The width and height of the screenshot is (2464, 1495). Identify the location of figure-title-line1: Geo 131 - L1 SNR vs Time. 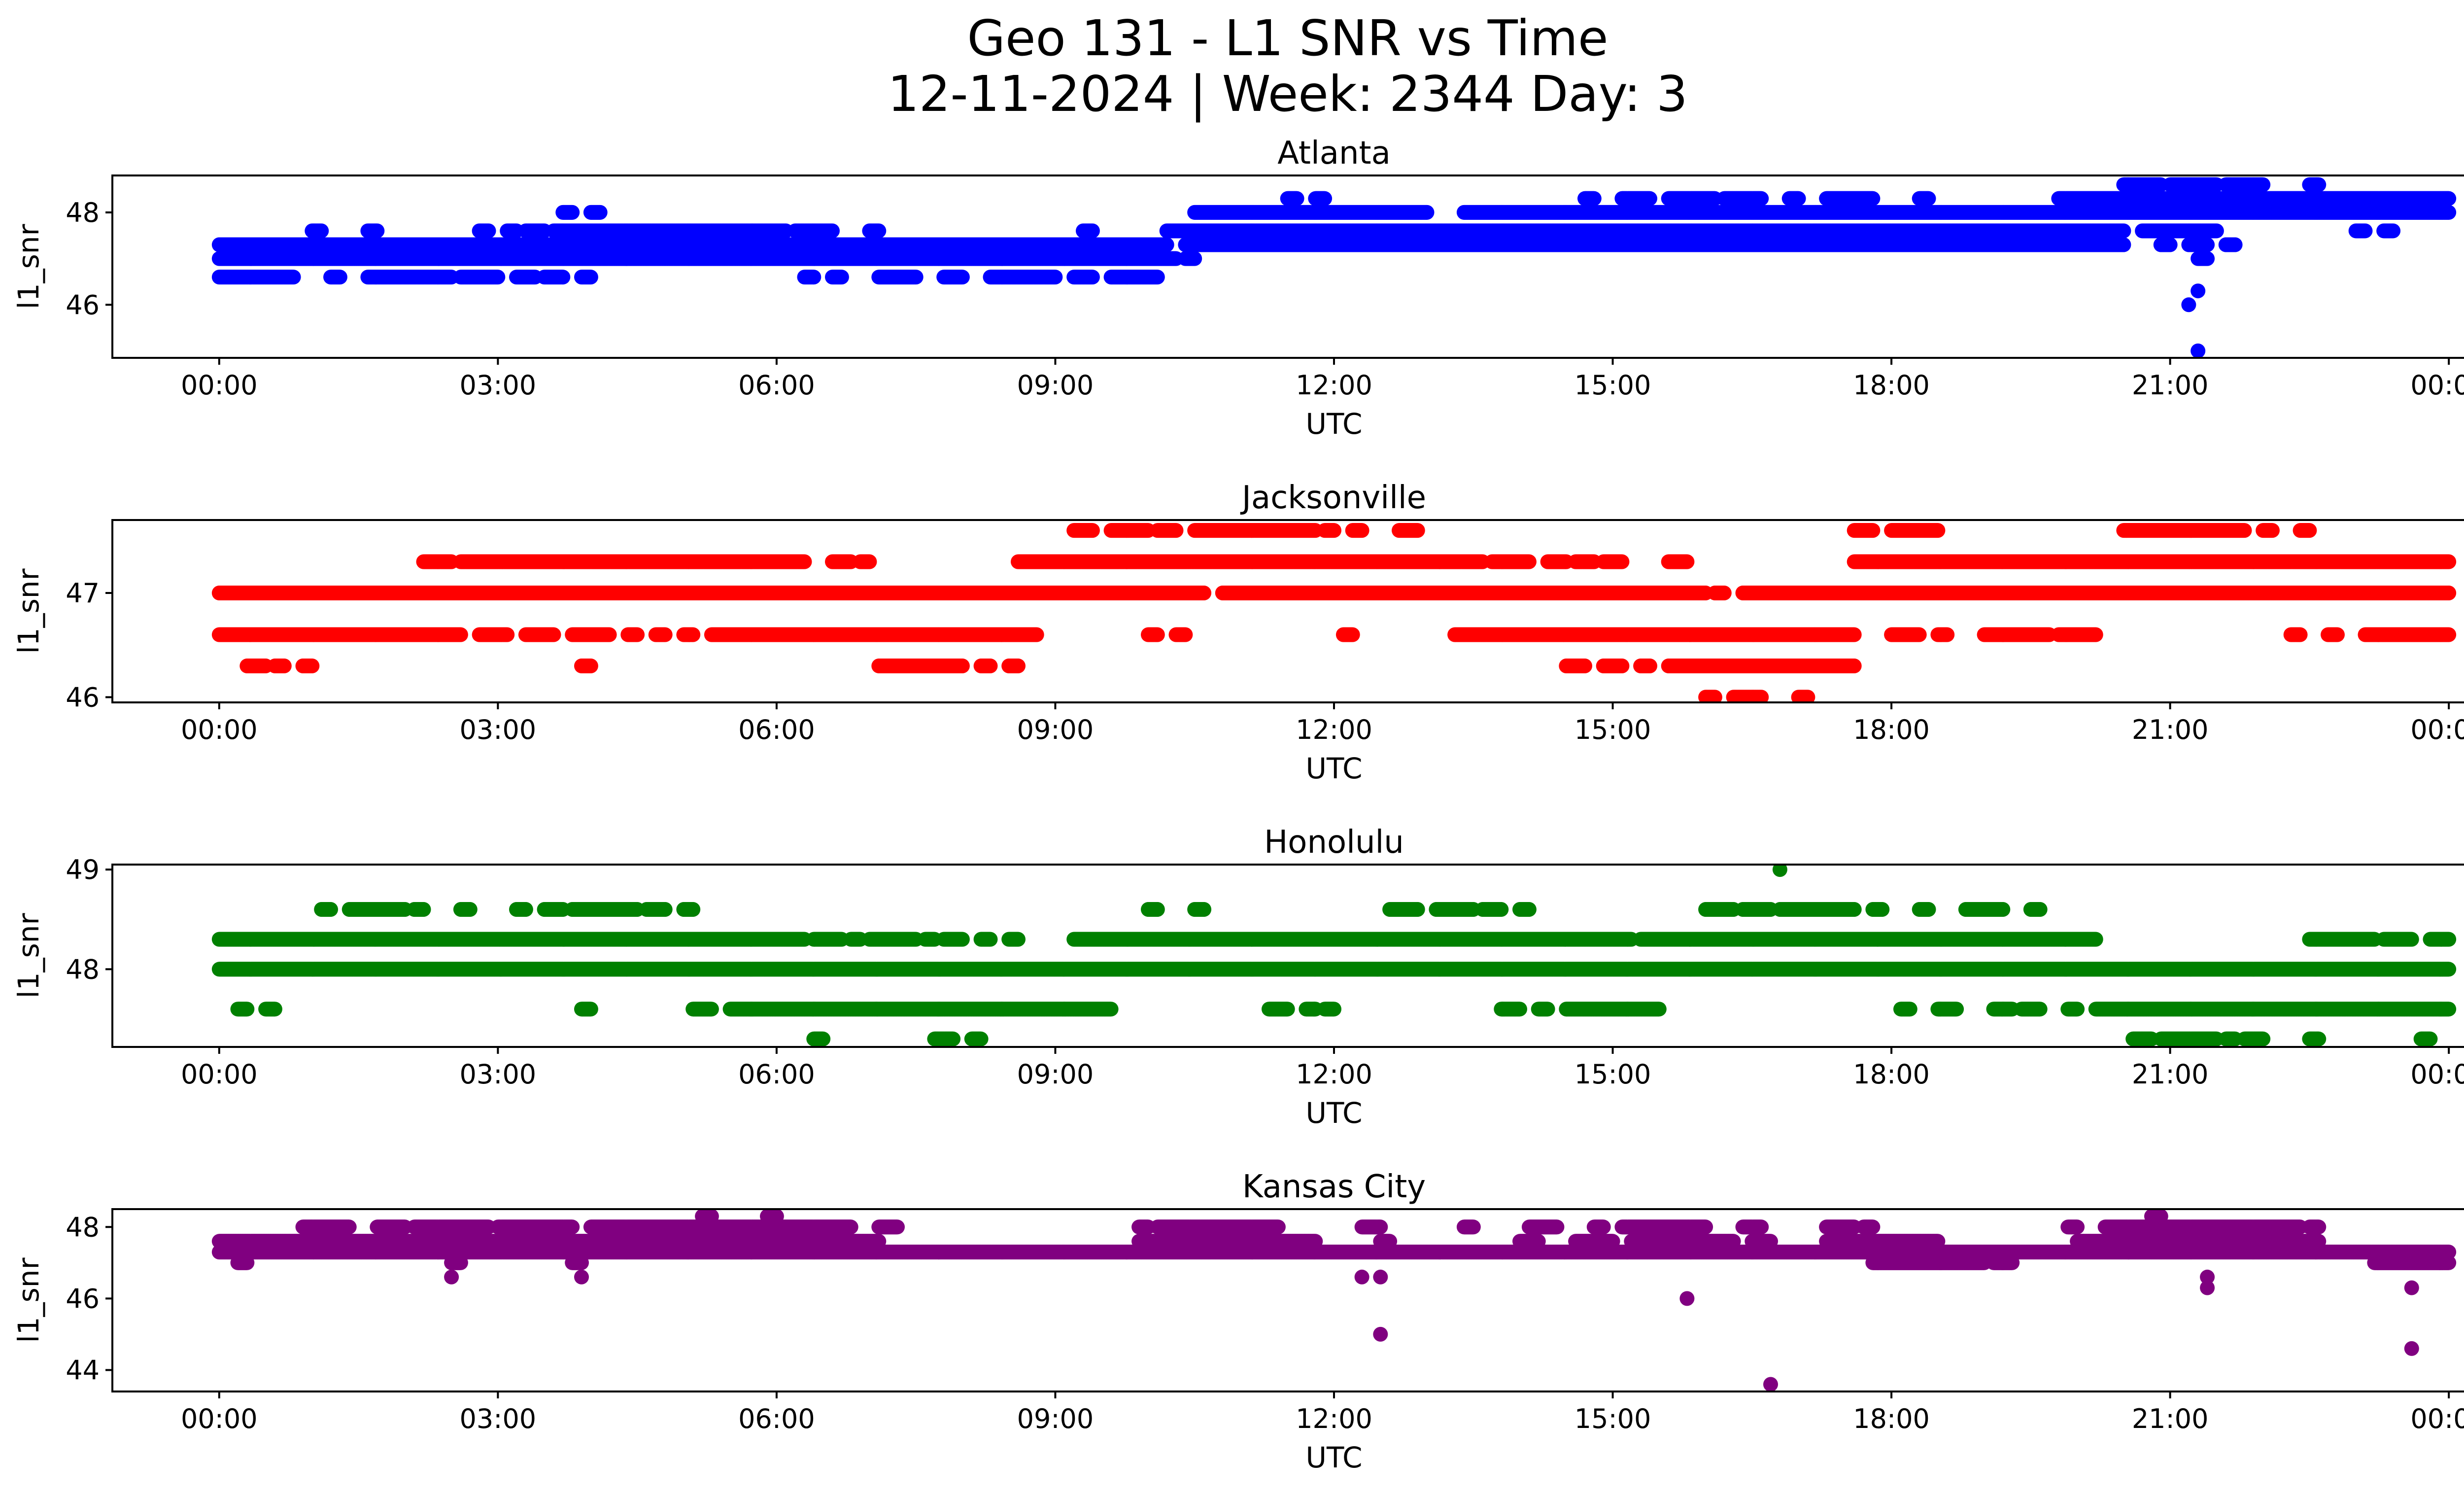
(1287, 38).